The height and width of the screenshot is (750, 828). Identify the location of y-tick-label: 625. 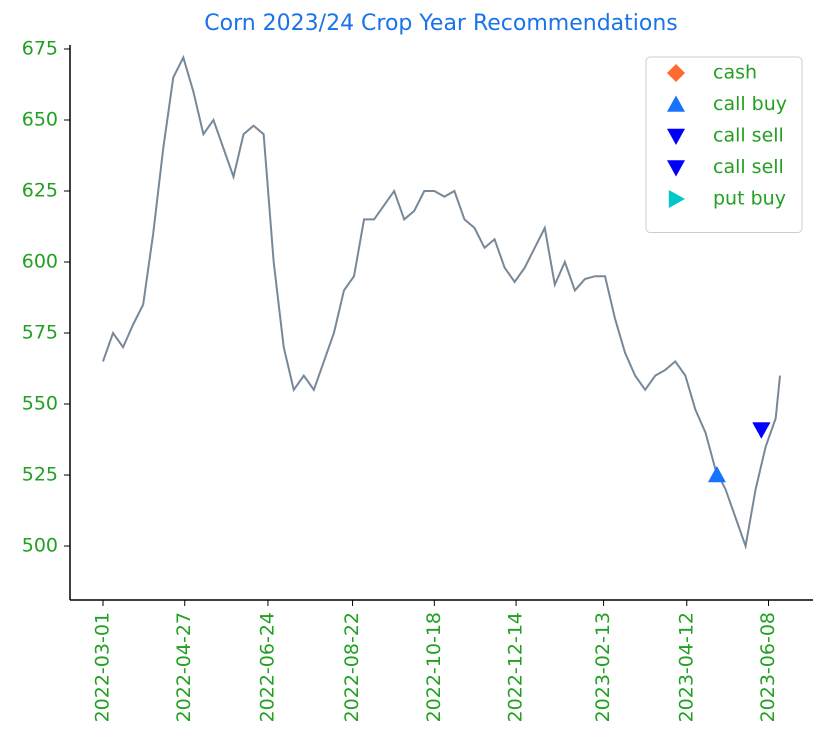
(40, 190).